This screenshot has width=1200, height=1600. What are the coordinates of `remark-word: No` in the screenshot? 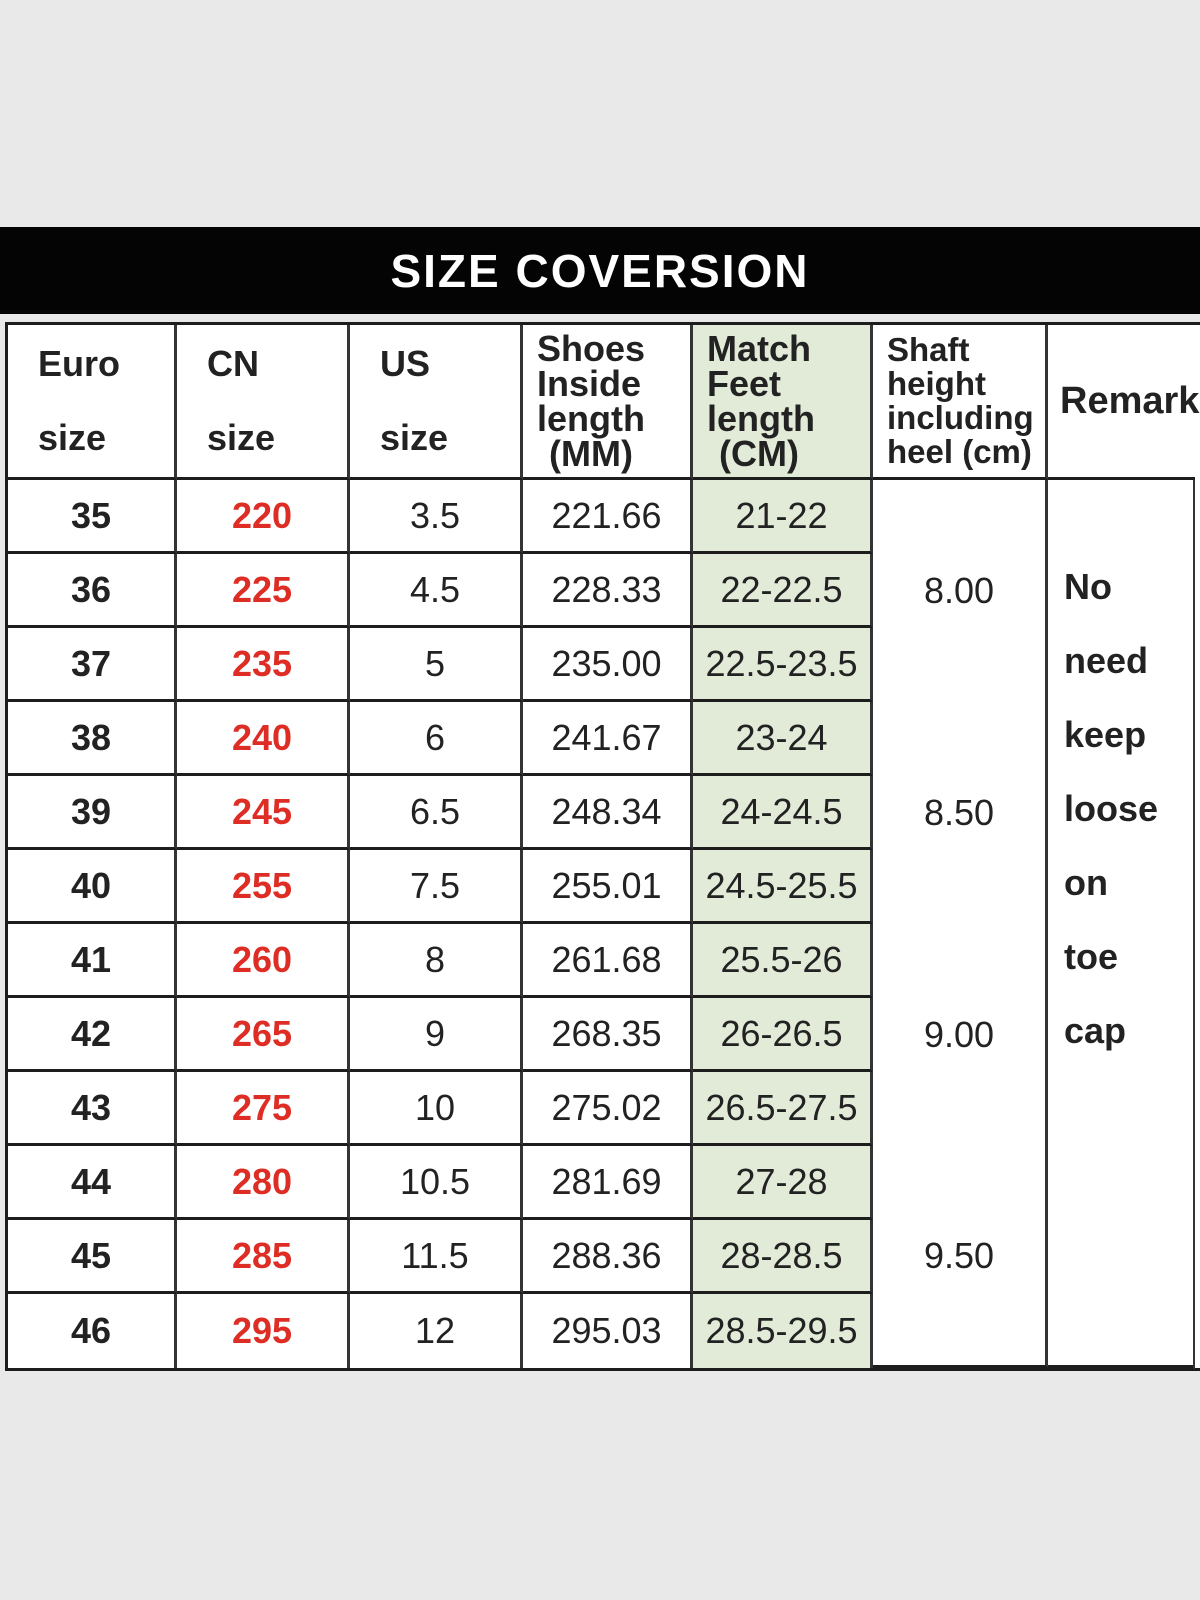 It's located at (1088, 586).